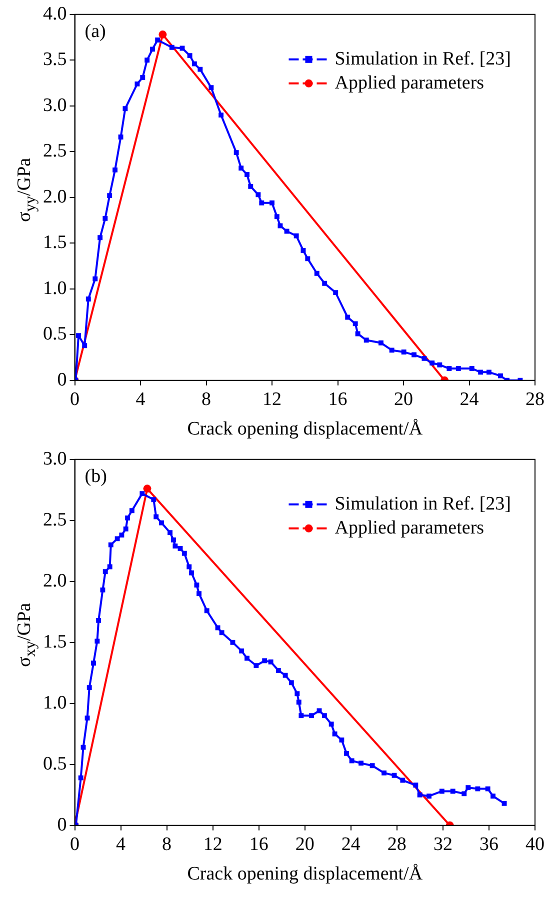 The width and height of the screenshot is (549, 900). What do you see at coordinates (442, 844) in the screenshot?
I see `x-tick-label: 32` at bounding box center [442, 844].